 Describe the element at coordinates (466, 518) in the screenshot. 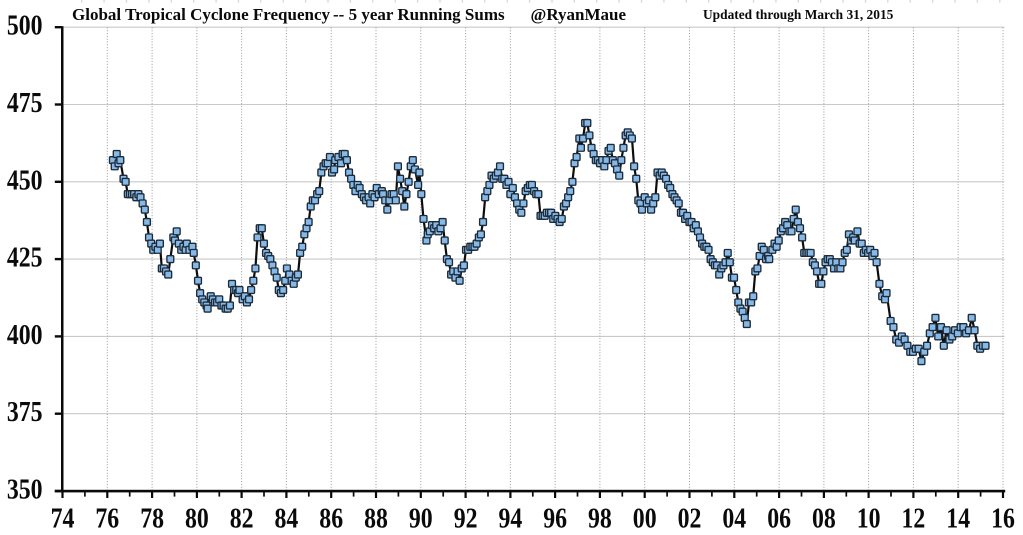

I see `svg-text: 92` at that location.